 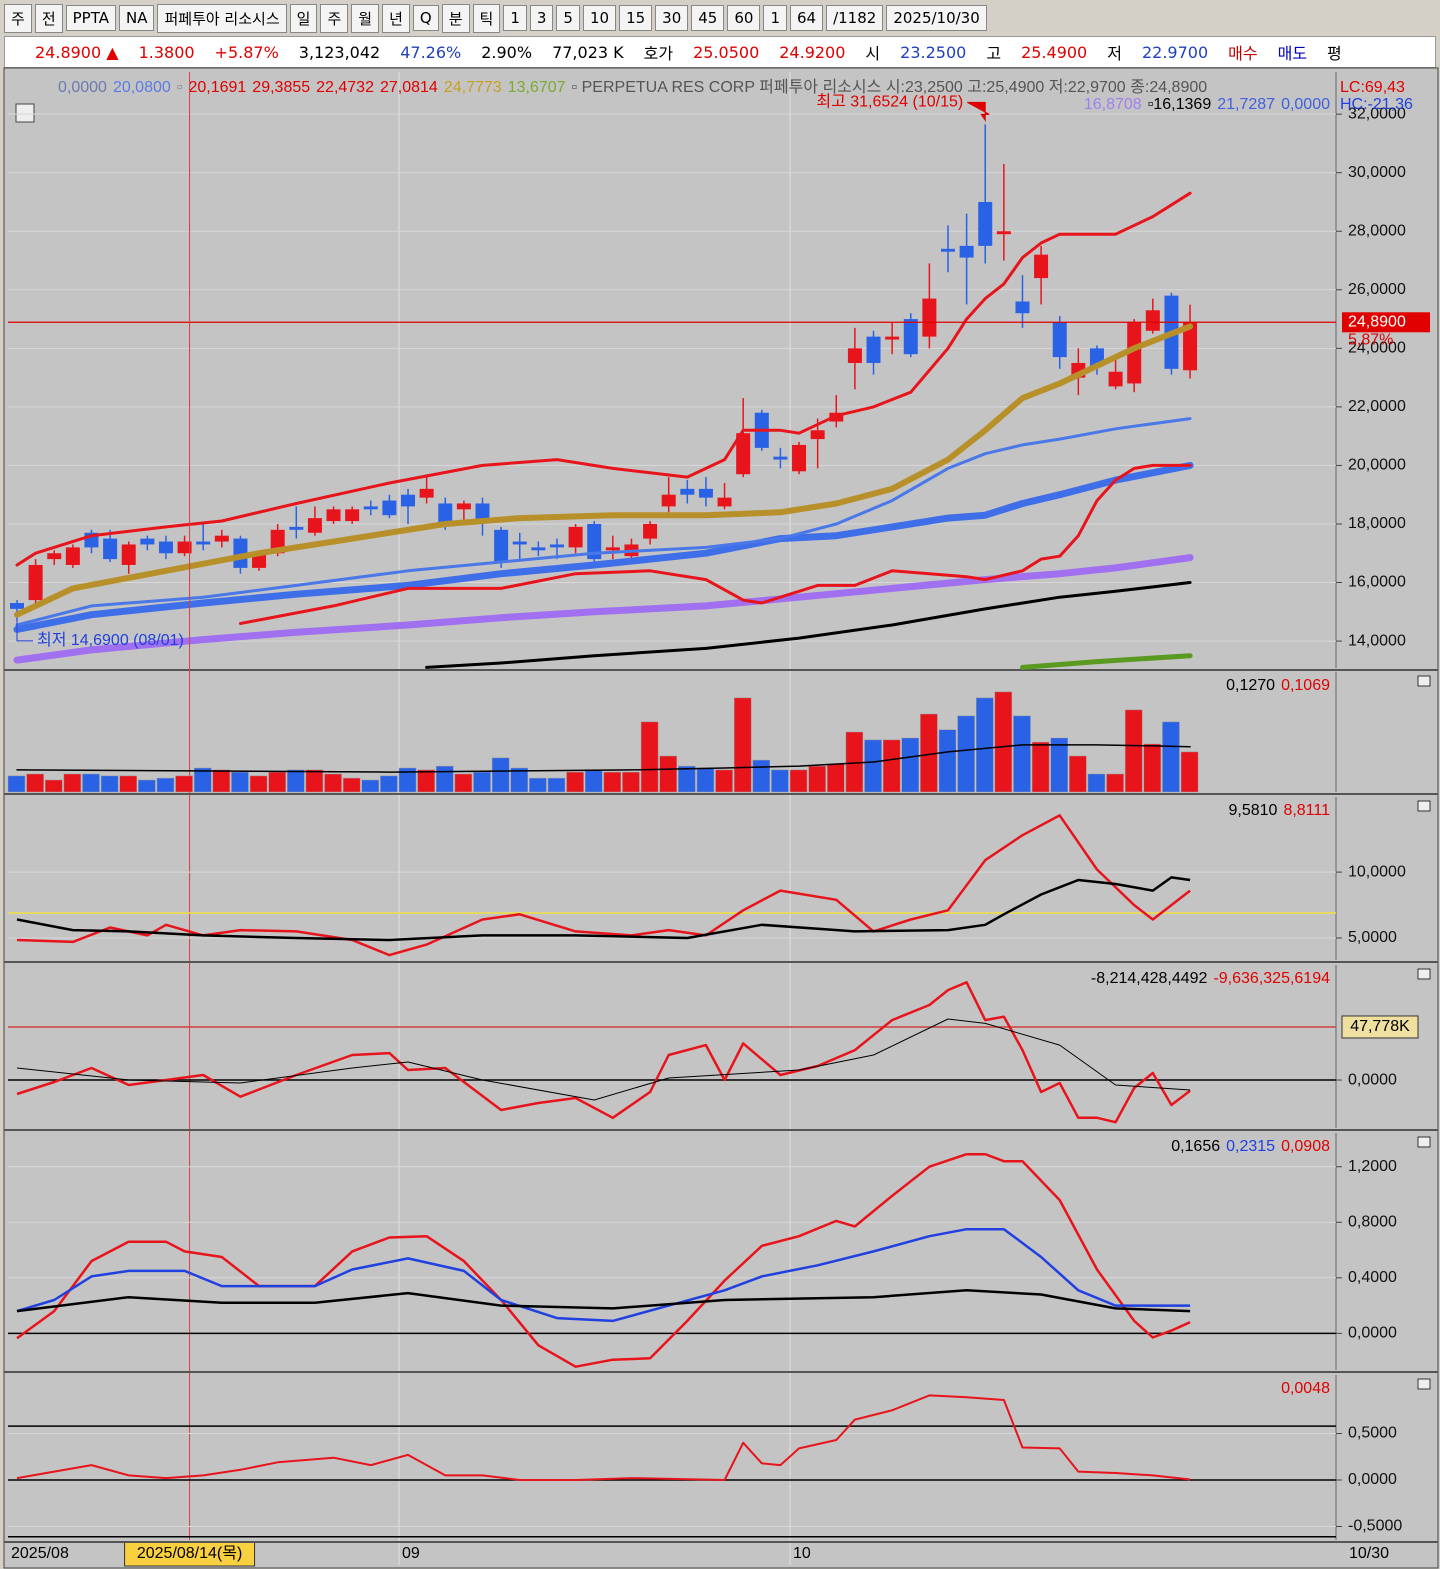 What do you see at coordinates (599, 18) in the screenshot?
I see `toolbar-button: 10` at bounding box center [599, 18].